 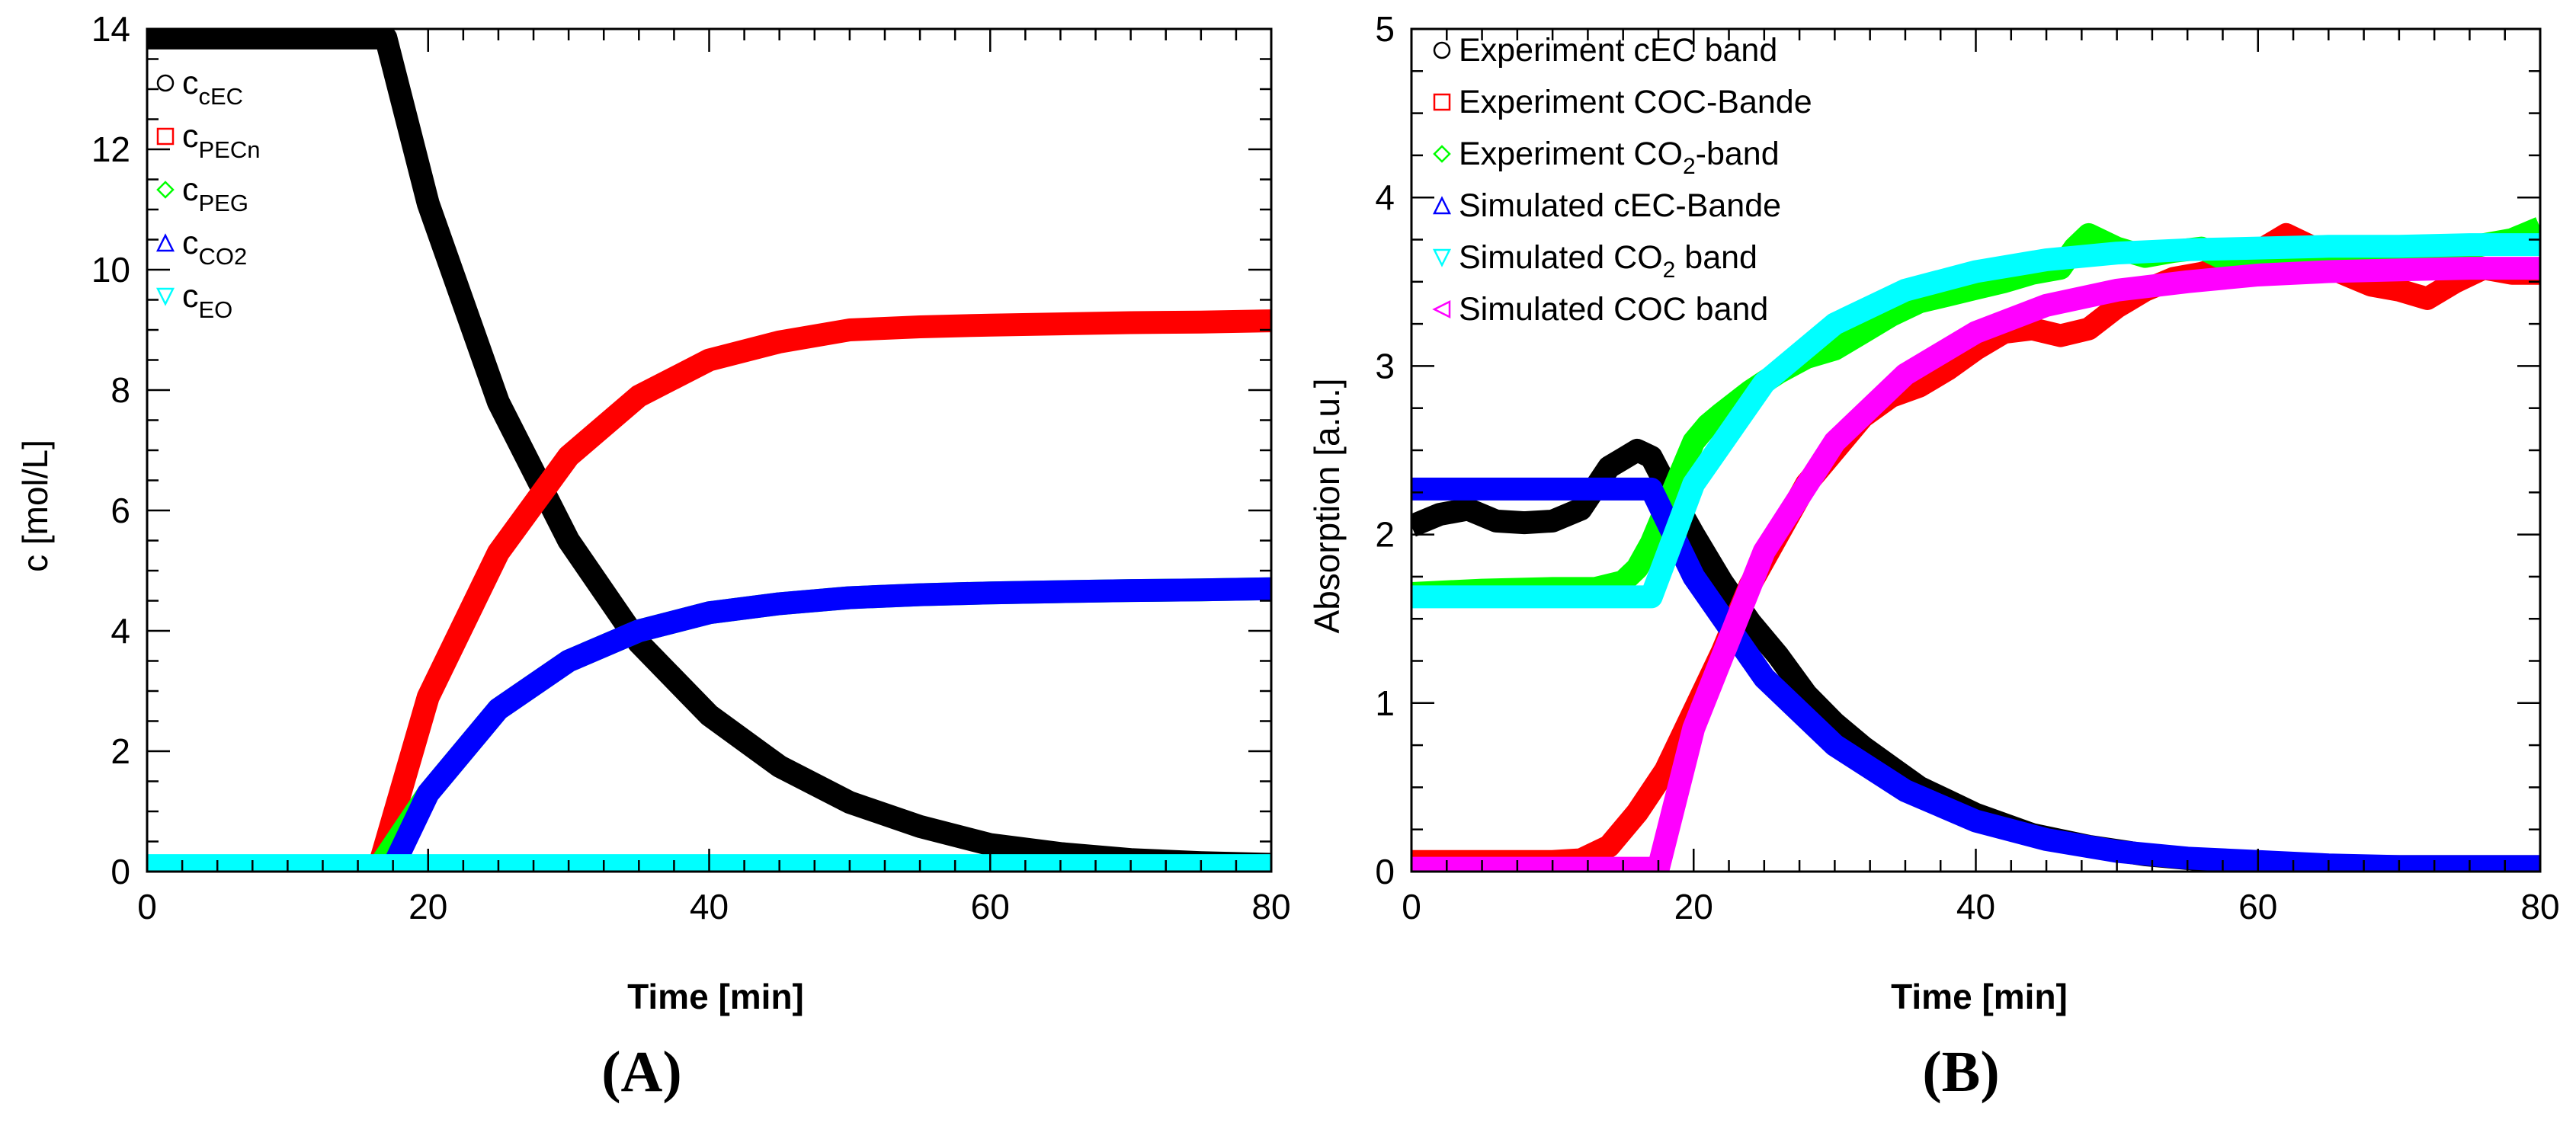 I want to click on panel-b-y-tick-label: 2, so click(x=1385, y=535).